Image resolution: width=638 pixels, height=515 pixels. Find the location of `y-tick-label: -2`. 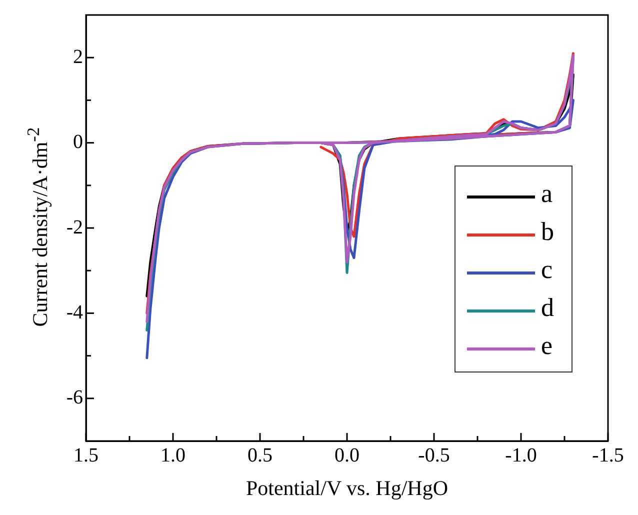

y-tick-label: -2 is located at coordinates (74, 227).